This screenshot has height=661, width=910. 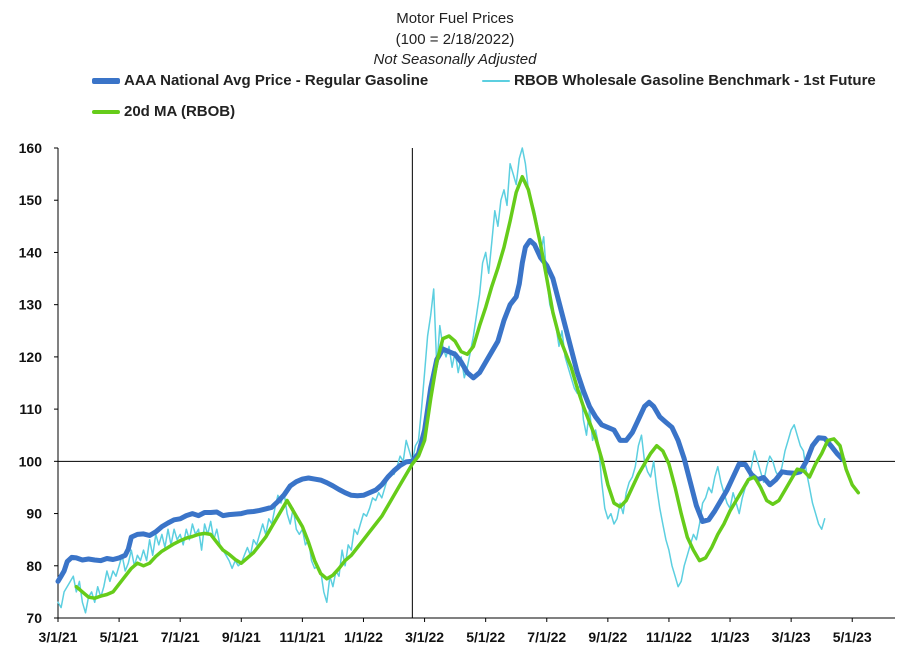 I want to click on x-tick-label: 7/1/22, so click(x=546, y=637).